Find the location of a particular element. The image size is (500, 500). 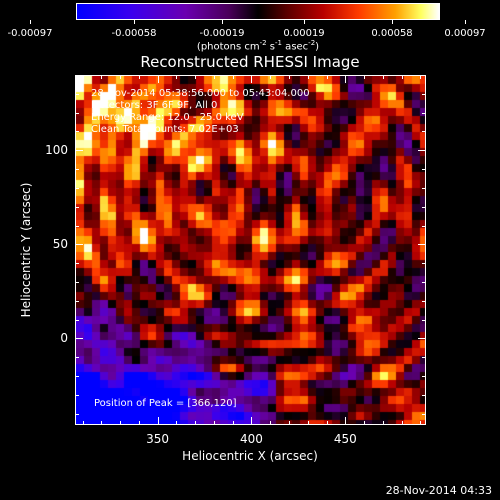

y-tick-label: 100 is located at coordinates (56, 150).